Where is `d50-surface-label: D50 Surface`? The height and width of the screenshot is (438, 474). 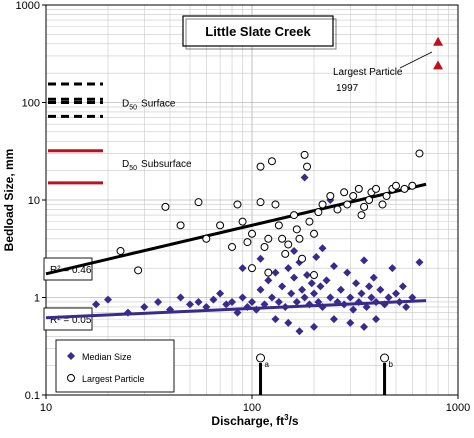 d50-surface-label: D50 Surface is located at coordinates (149, 105).